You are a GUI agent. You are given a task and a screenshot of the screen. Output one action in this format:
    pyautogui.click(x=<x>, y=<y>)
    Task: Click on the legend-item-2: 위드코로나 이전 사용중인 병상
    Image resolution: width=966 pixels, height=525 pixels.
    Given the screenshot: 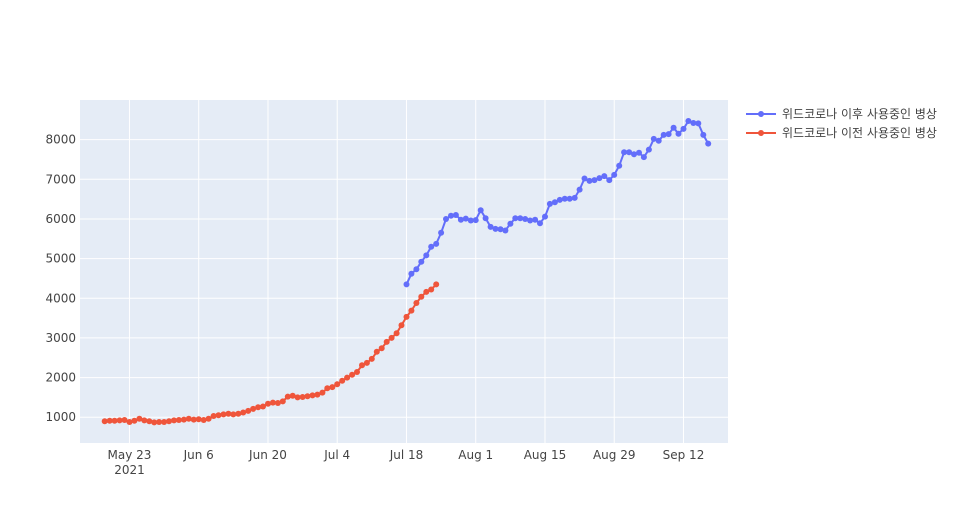 What is the action you would take?
    pyautogui.click(x=841, y=133)
    